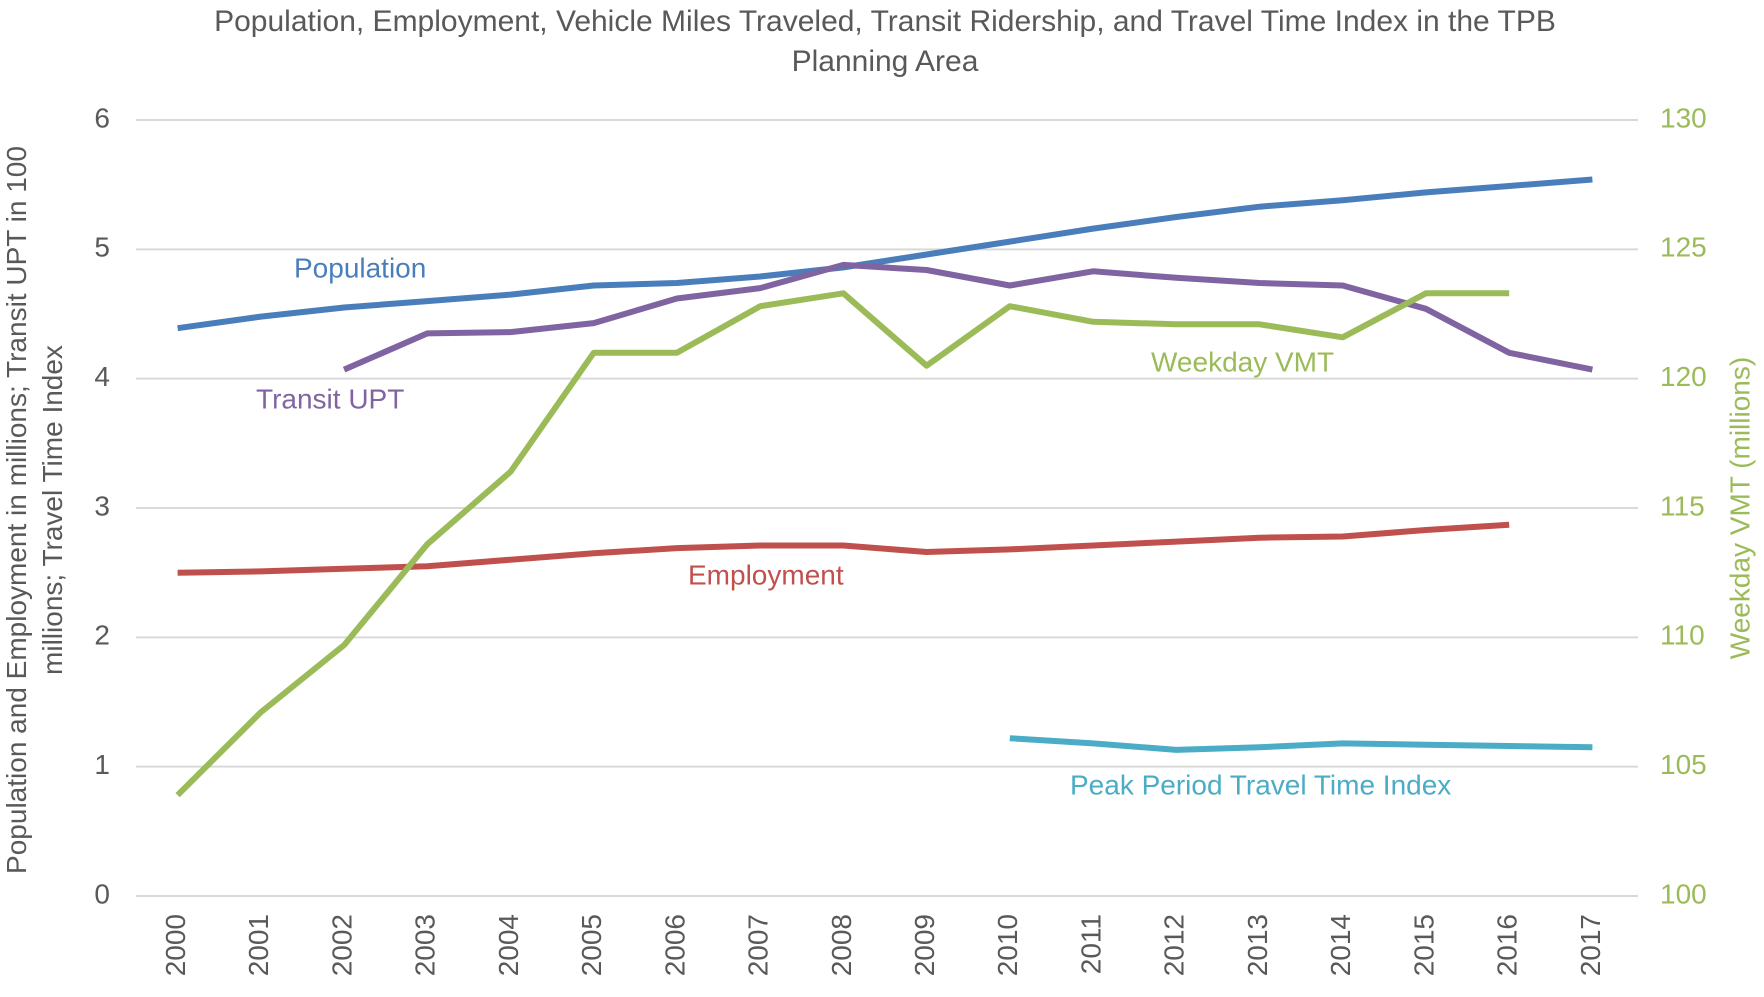 The image size is (1764, 997). What do you see at coordinates (1739, 508) in the screenshot?
I see `y2-axis-label: Weekday VMT (millions)` at bounding box center [1739, 508].